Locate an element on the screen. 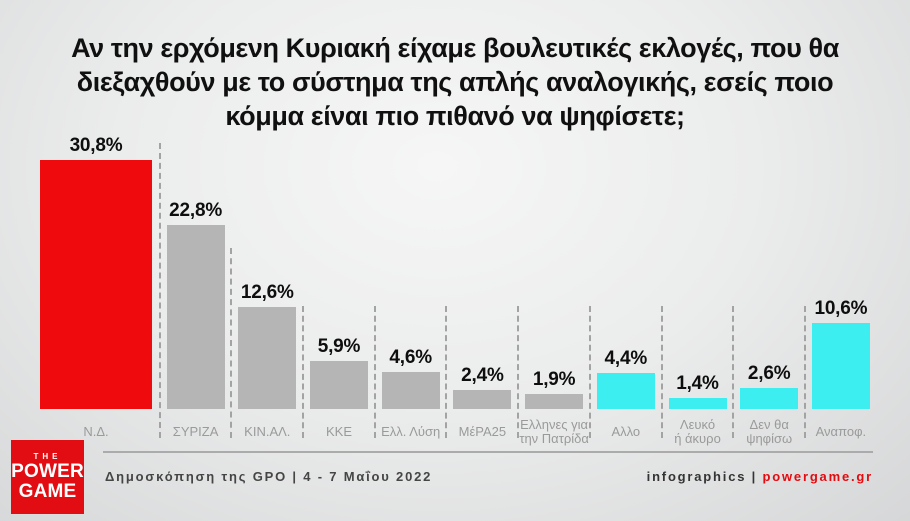  bar-Αναποφ. is located at coordinates (840, 366).